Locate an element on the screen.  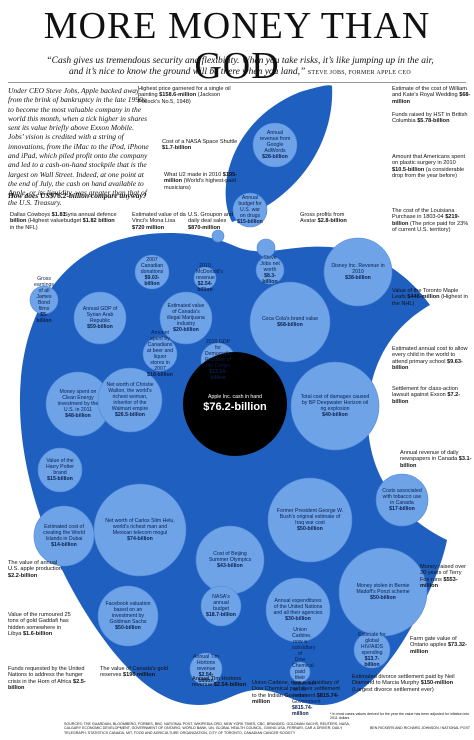
bubble-value: $9.03-billion is located at coordinates (152, 281).